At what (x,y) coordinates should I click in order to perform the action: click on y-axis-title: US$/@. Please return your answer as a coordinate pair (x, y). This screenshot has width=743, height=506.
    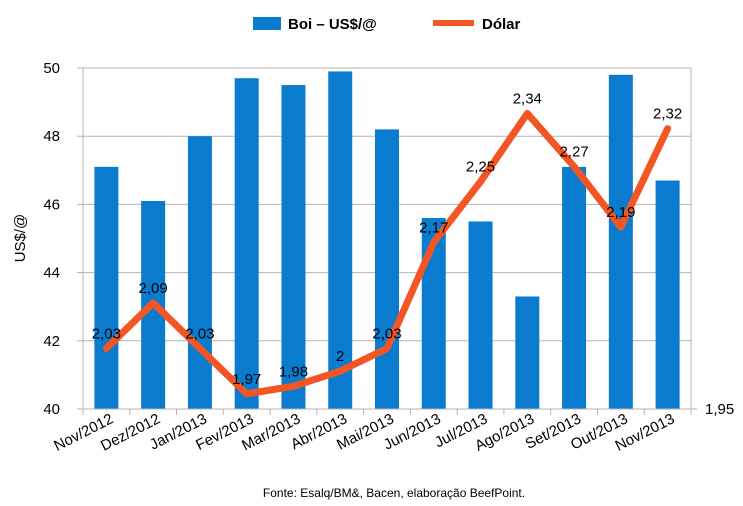
    Looking at the image, I should click on (20, 238).